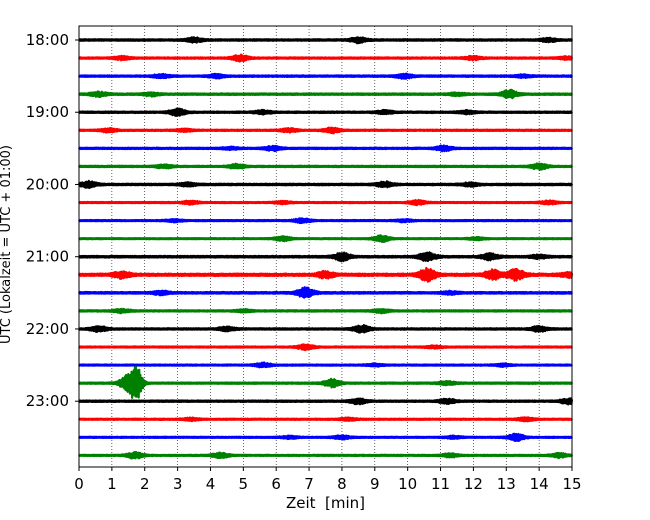 The image size is (650, 520). I want to click on trace-1915, so click(325, 130).